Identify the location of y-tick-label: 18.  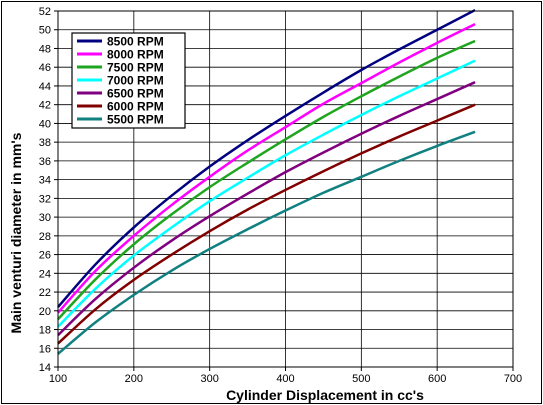
(45, 331).